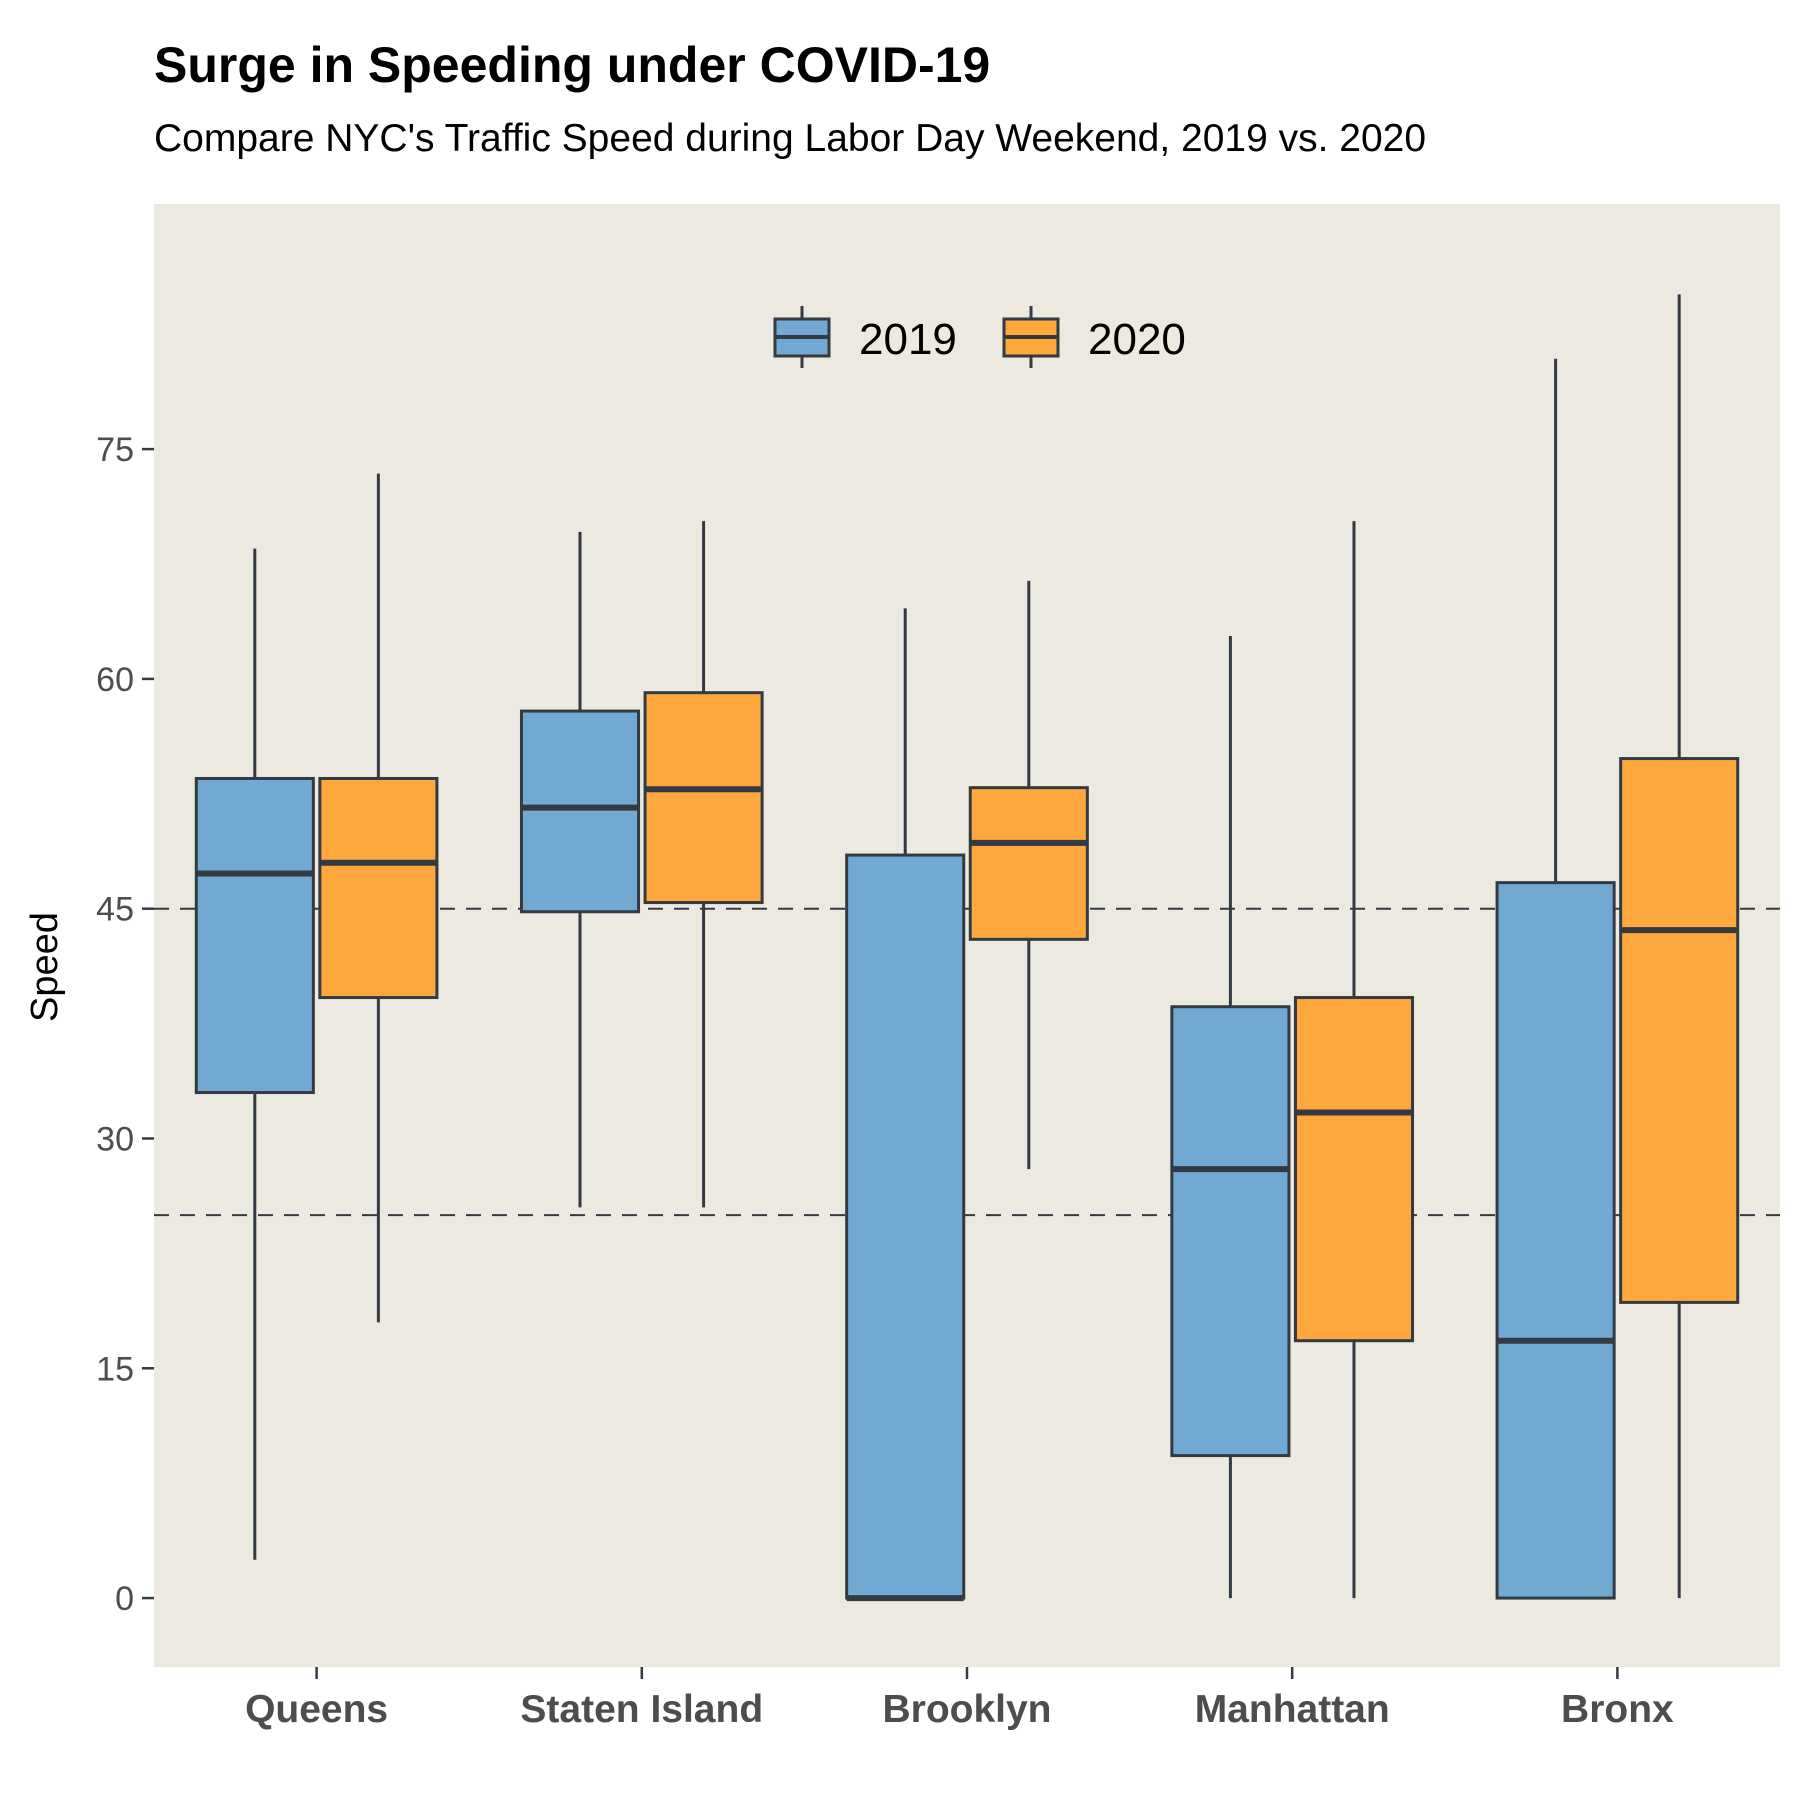  I want to click on box-2020-brooklyn, so click(1028, 875).